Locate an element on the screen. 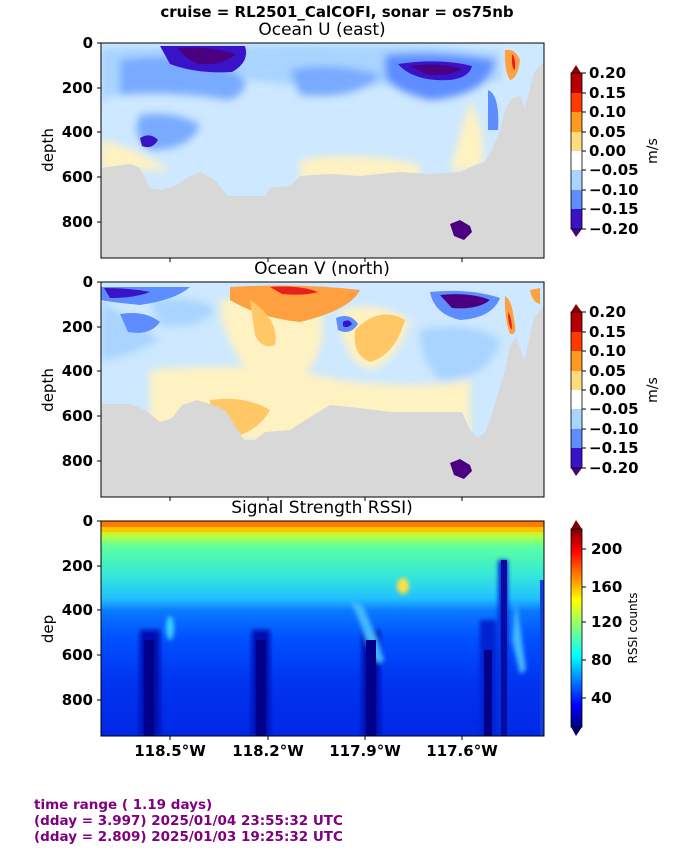 This screenshot has height=855, width=675. figure-suptitle: cruise = RL2501_CalCOFI, sonar = os75nb is located at coordinates (337, 12).